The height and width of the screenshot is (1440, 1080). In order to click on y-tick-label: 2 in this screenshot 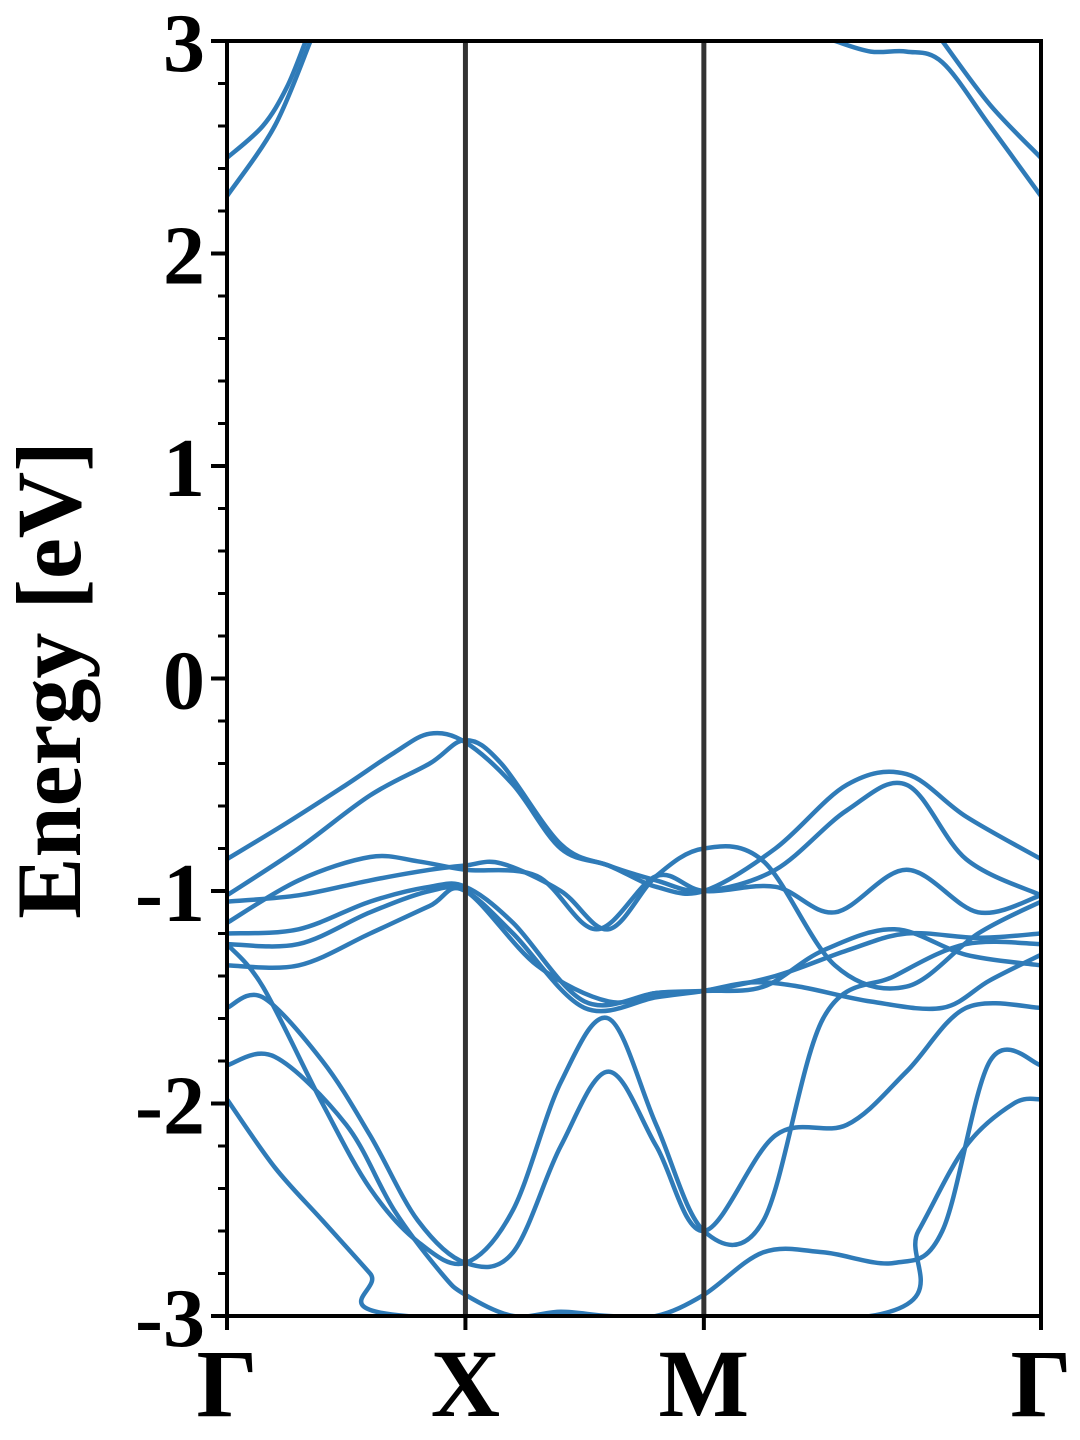, I will do `click(184, 256)`.